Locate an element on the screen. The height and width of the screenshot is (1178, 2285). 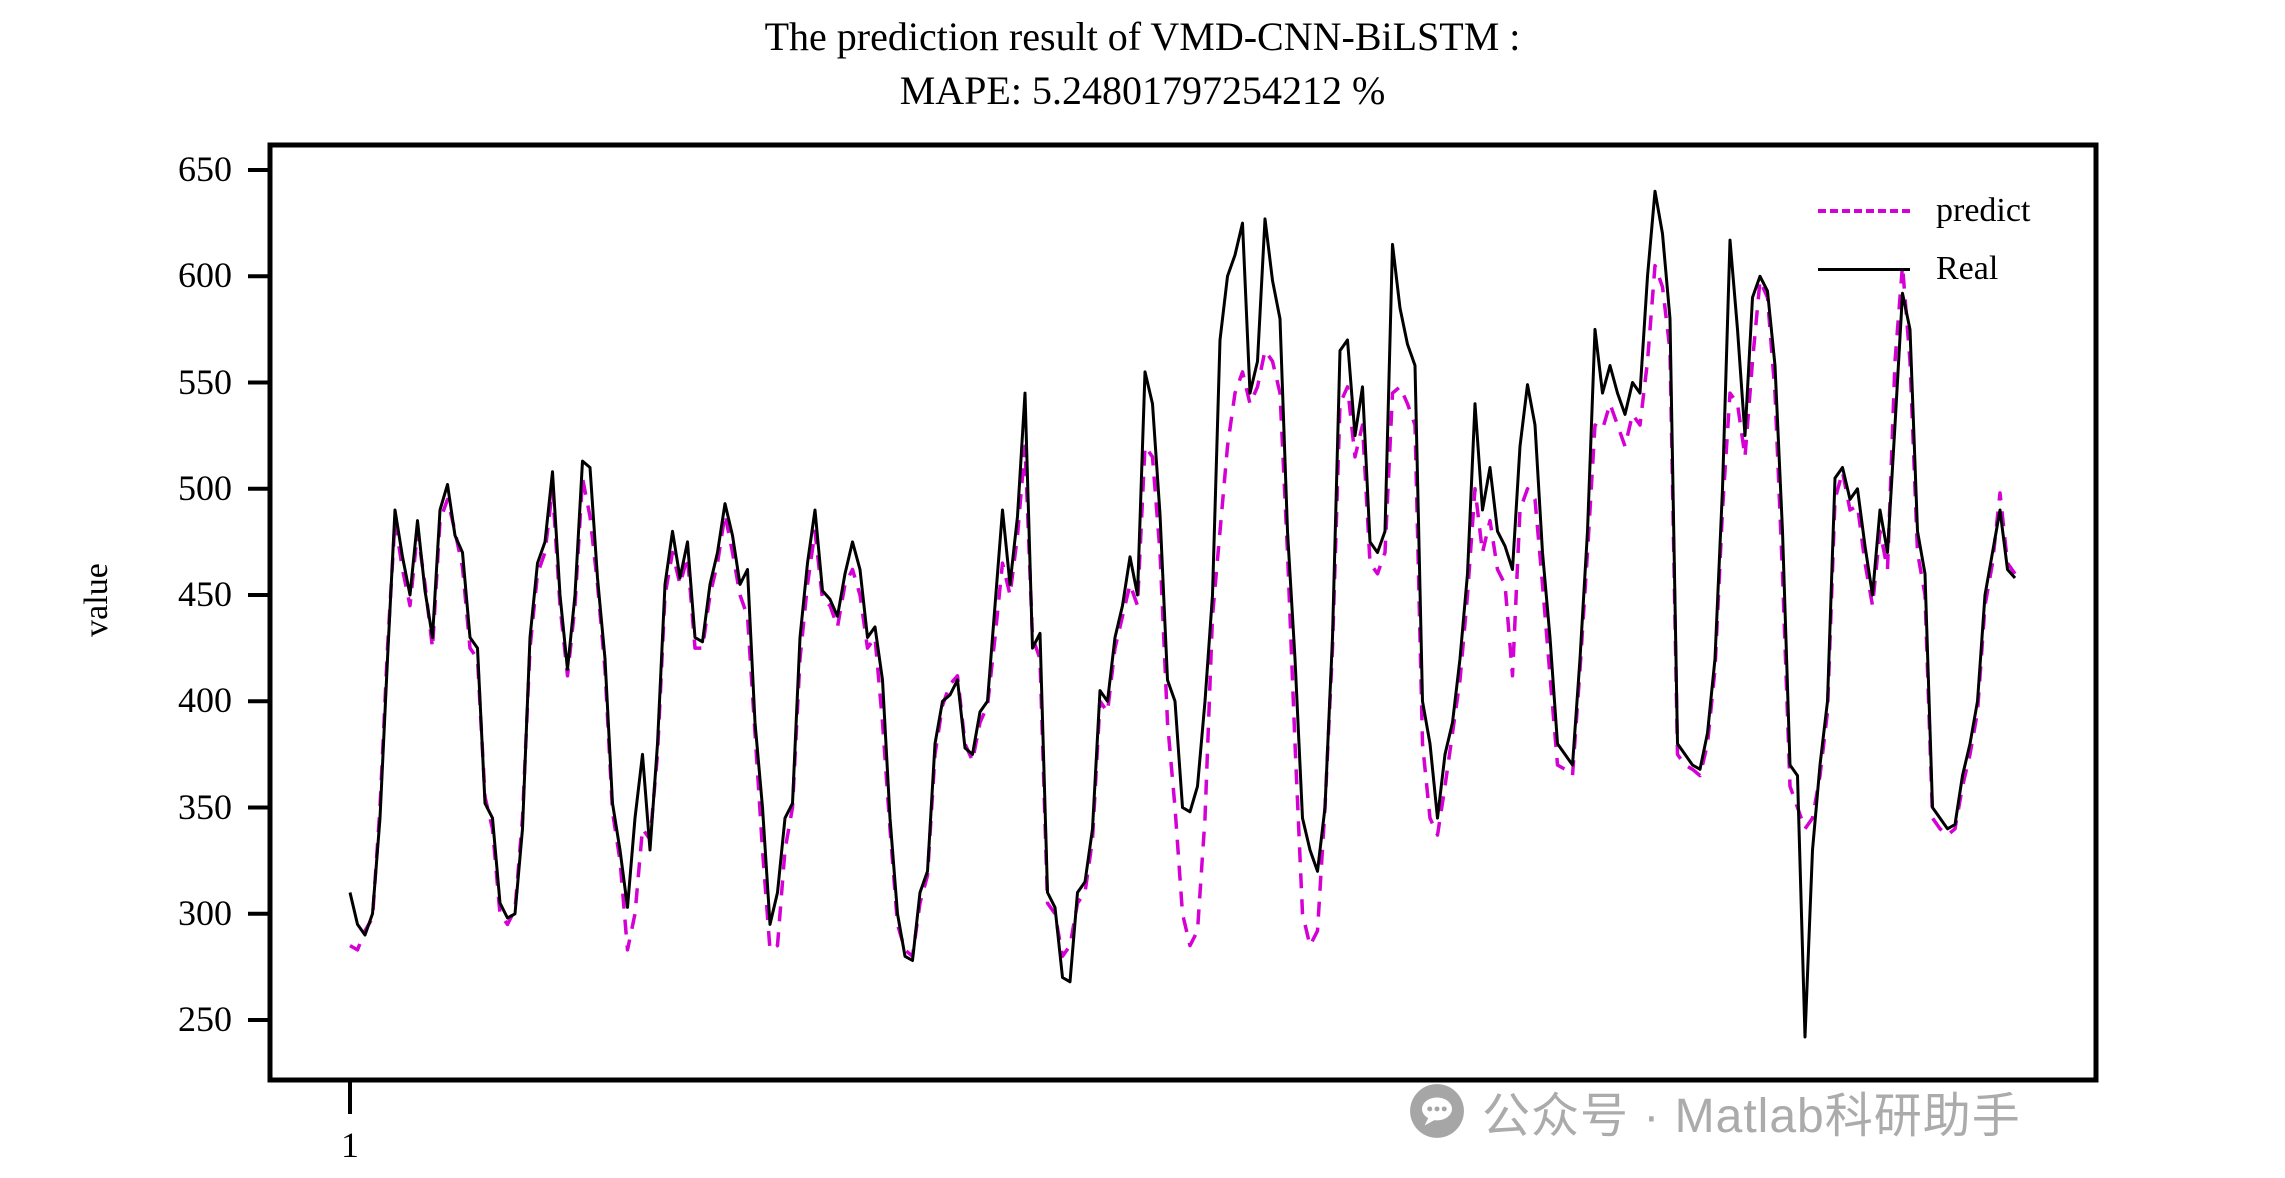
watermark-text: 公众号 · Matlab科研助手 is located at coordinates (1751, 1116).